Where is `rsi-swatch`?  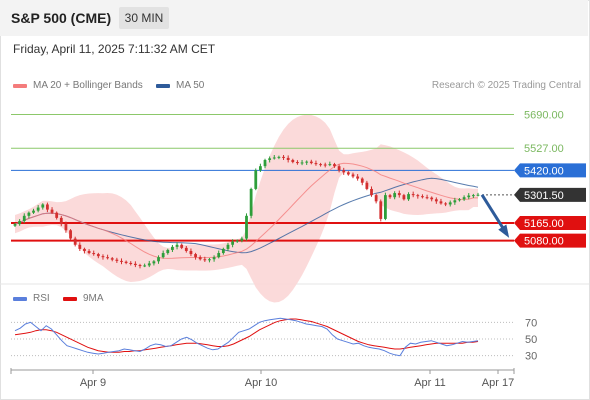 rsi-swatch is located at coordinates (20, 298).